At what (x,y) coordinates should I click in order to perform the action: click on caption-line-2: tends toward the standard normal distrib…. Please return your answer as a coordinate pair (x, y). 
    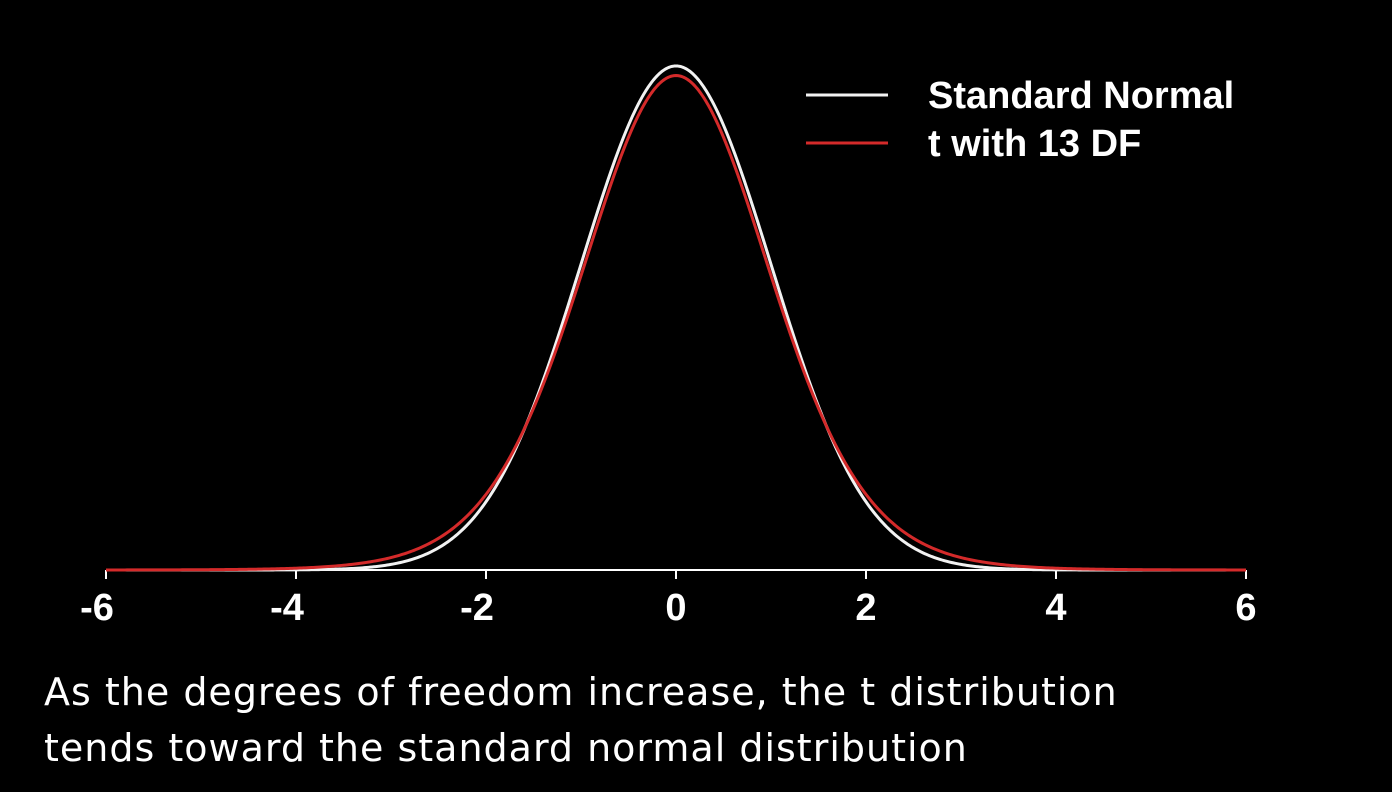
    Looking at the image, I should click on (506, 748).